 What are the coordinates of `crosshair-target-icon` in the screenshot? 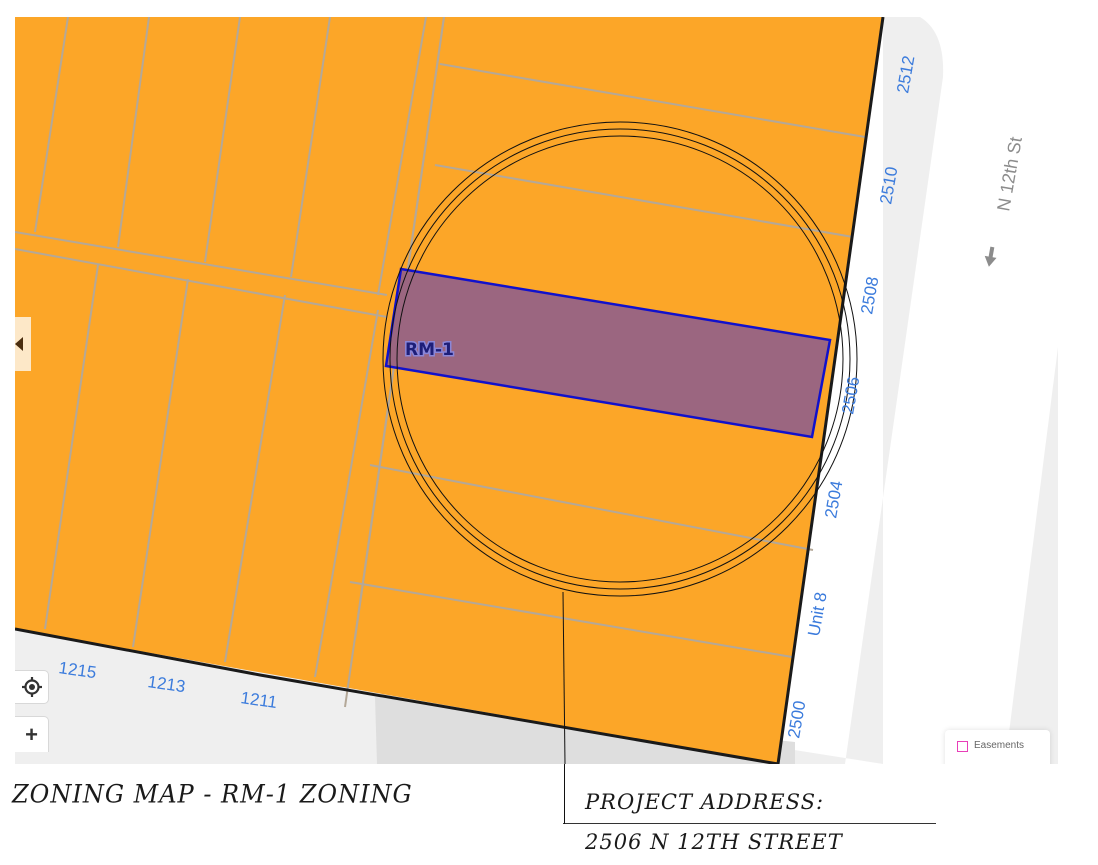 It's located at (31, 687).